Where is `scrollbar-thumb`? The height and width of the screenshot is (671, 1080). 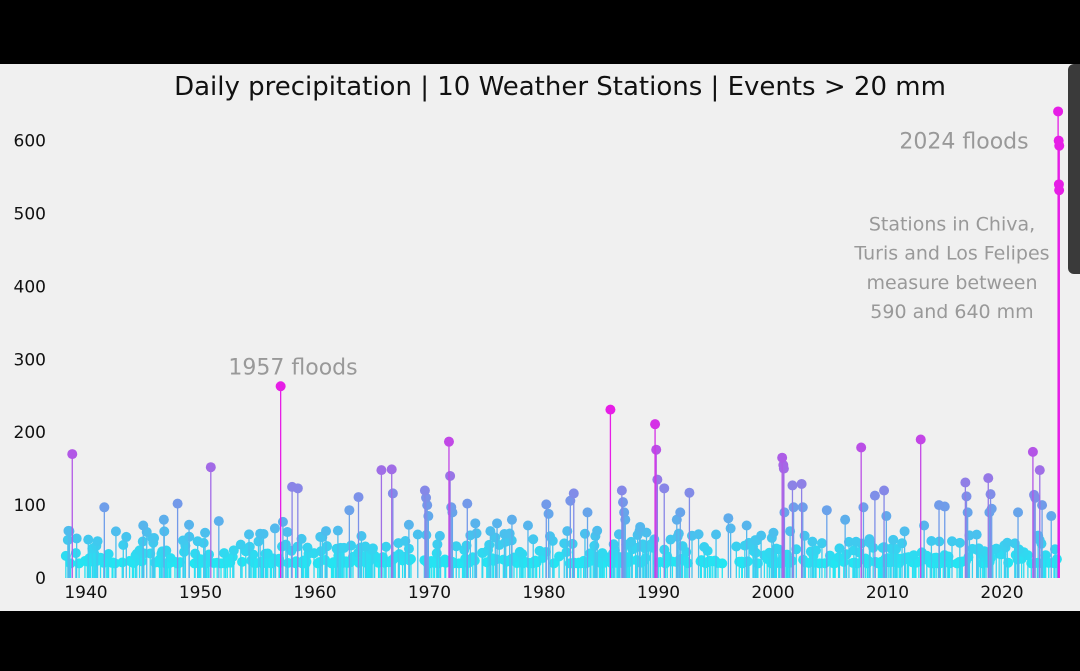 scrollbar-thumb is located at coordinates (1074, 169).